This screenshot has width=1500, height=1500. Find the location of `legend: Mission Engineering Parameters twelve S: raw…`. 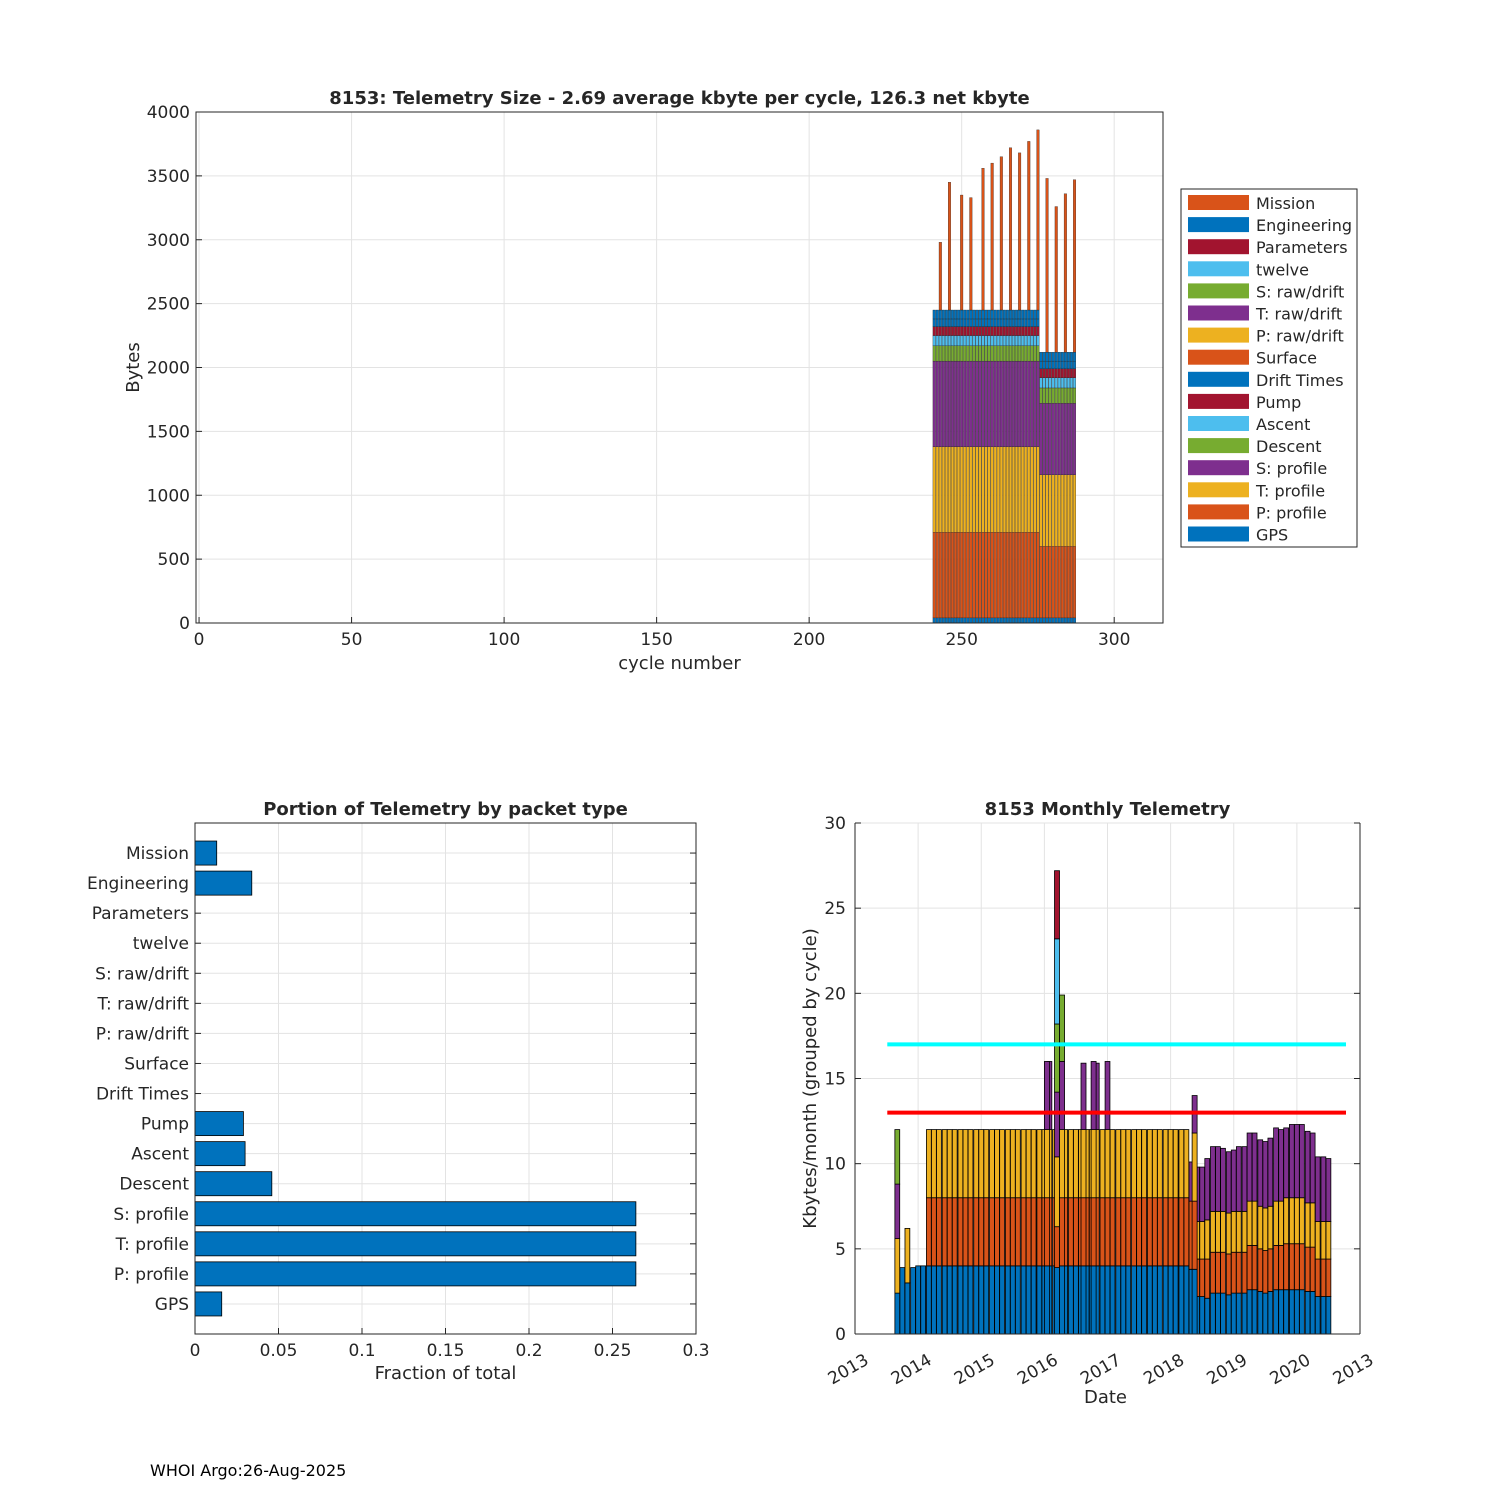

legend: Mission Engineering Parameters twelve S: raw… is located at coordinates (1269, 368).